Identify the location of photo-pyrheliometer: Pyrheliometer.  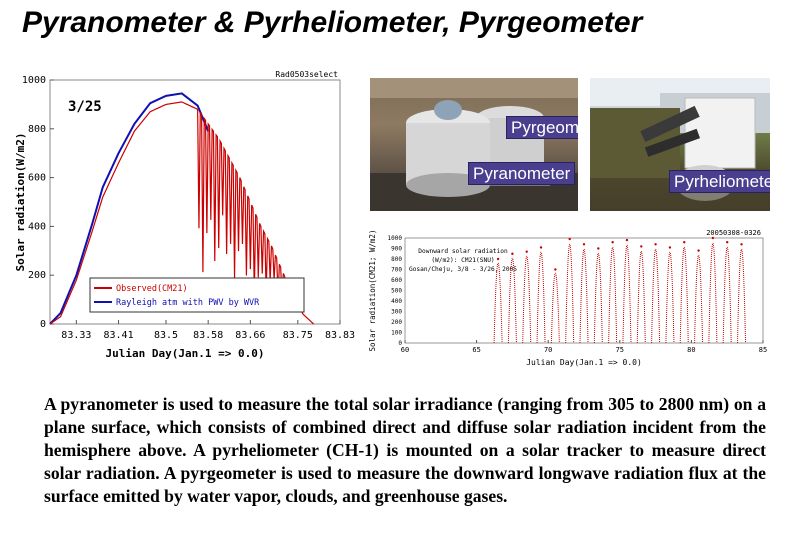
(680, 144).